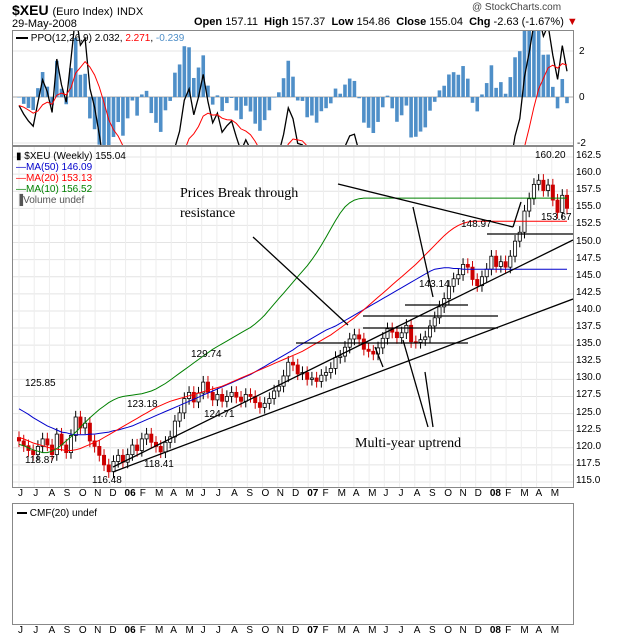  What do you see at coordinates (40, 460) in the screenshot?
I see `price-label: 118.87` at bounding box center [40, 460].